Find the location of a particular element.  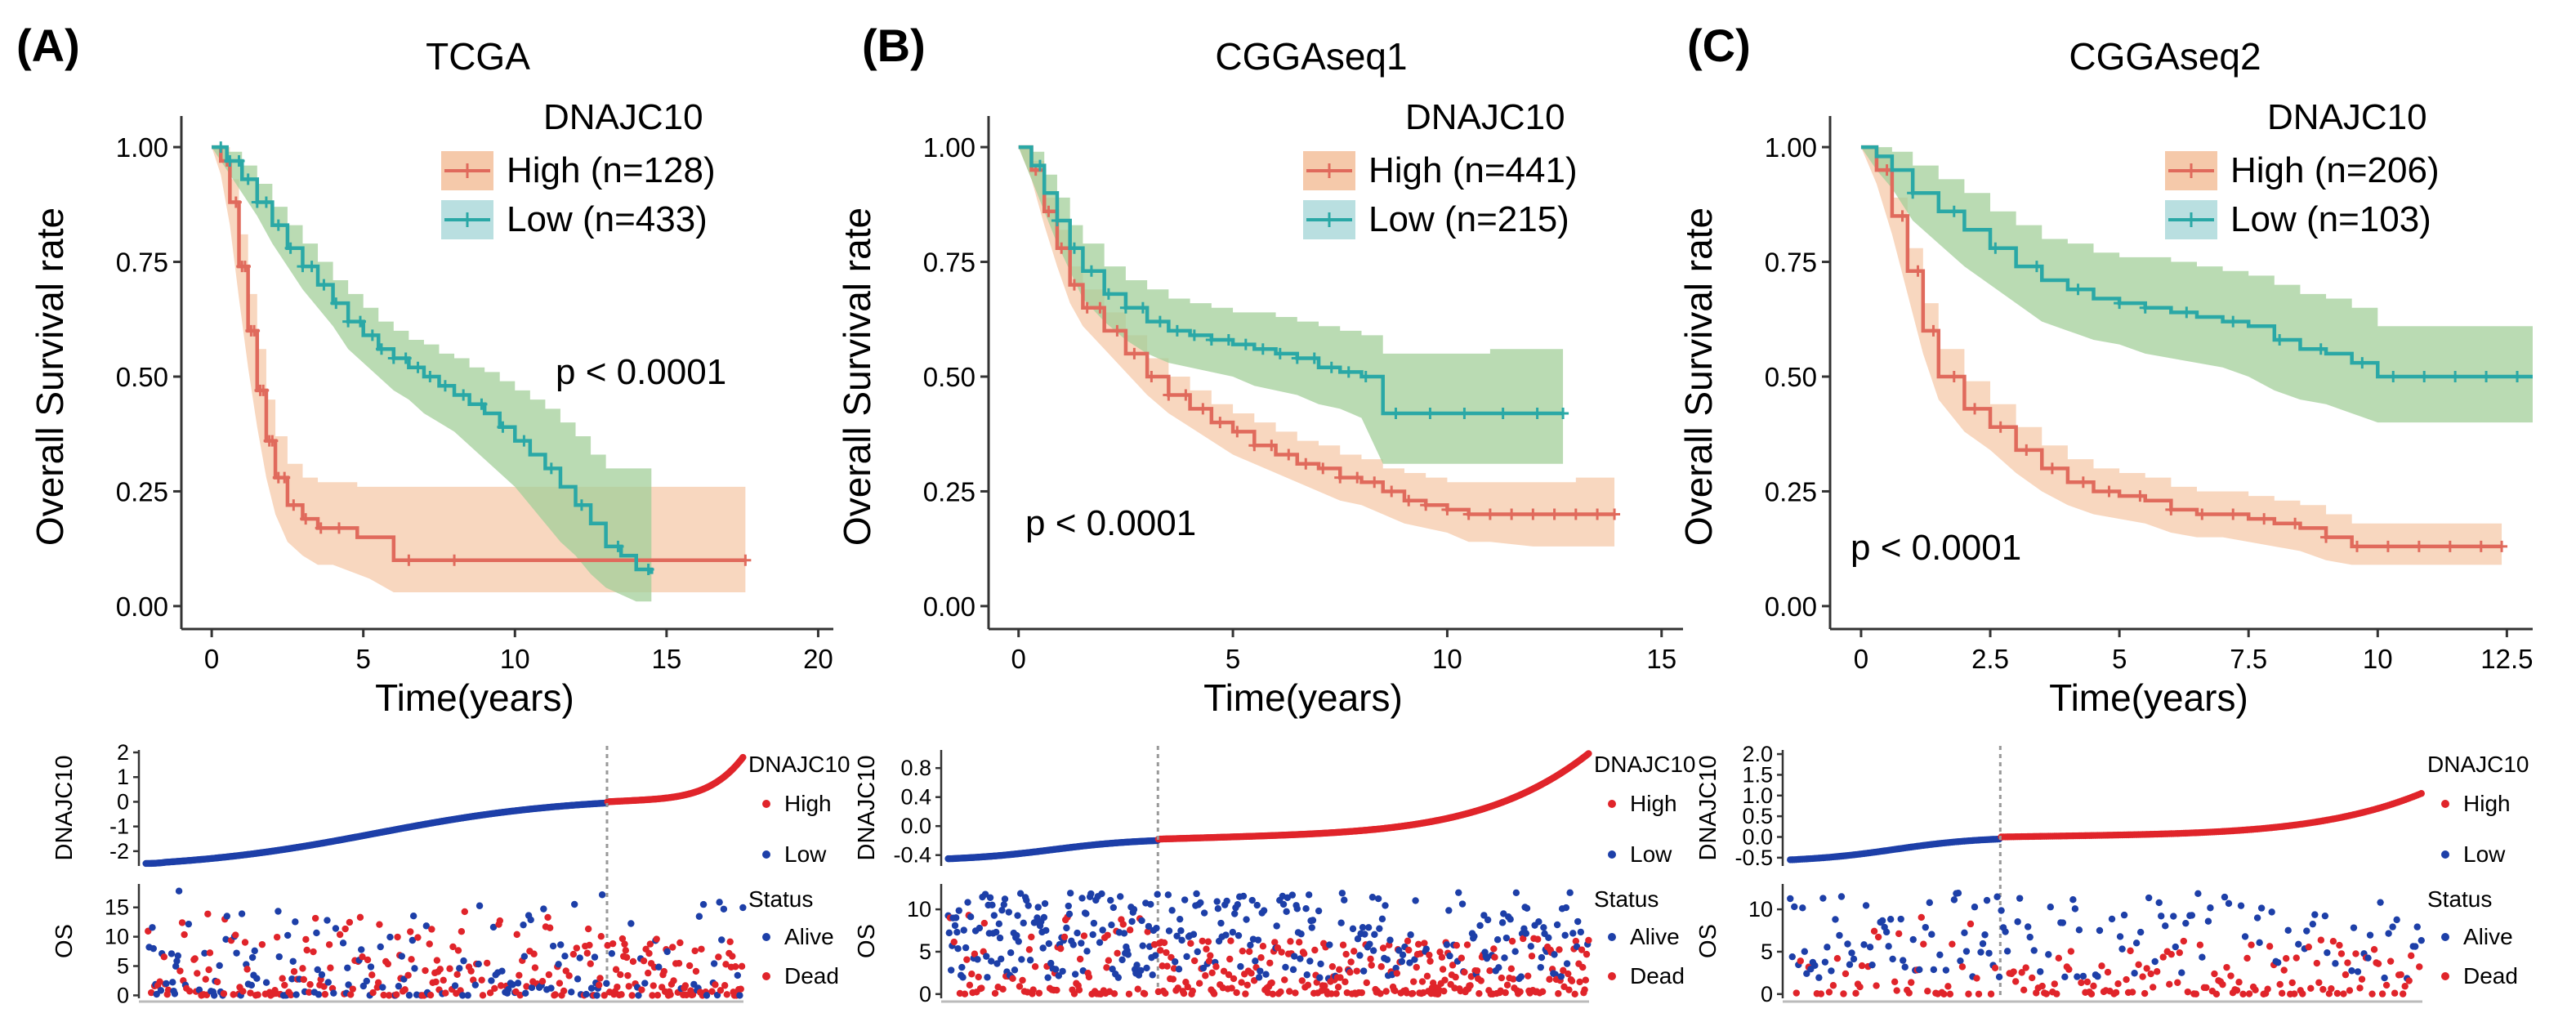

confidence-band-low is located at coordinates (1291, 305).